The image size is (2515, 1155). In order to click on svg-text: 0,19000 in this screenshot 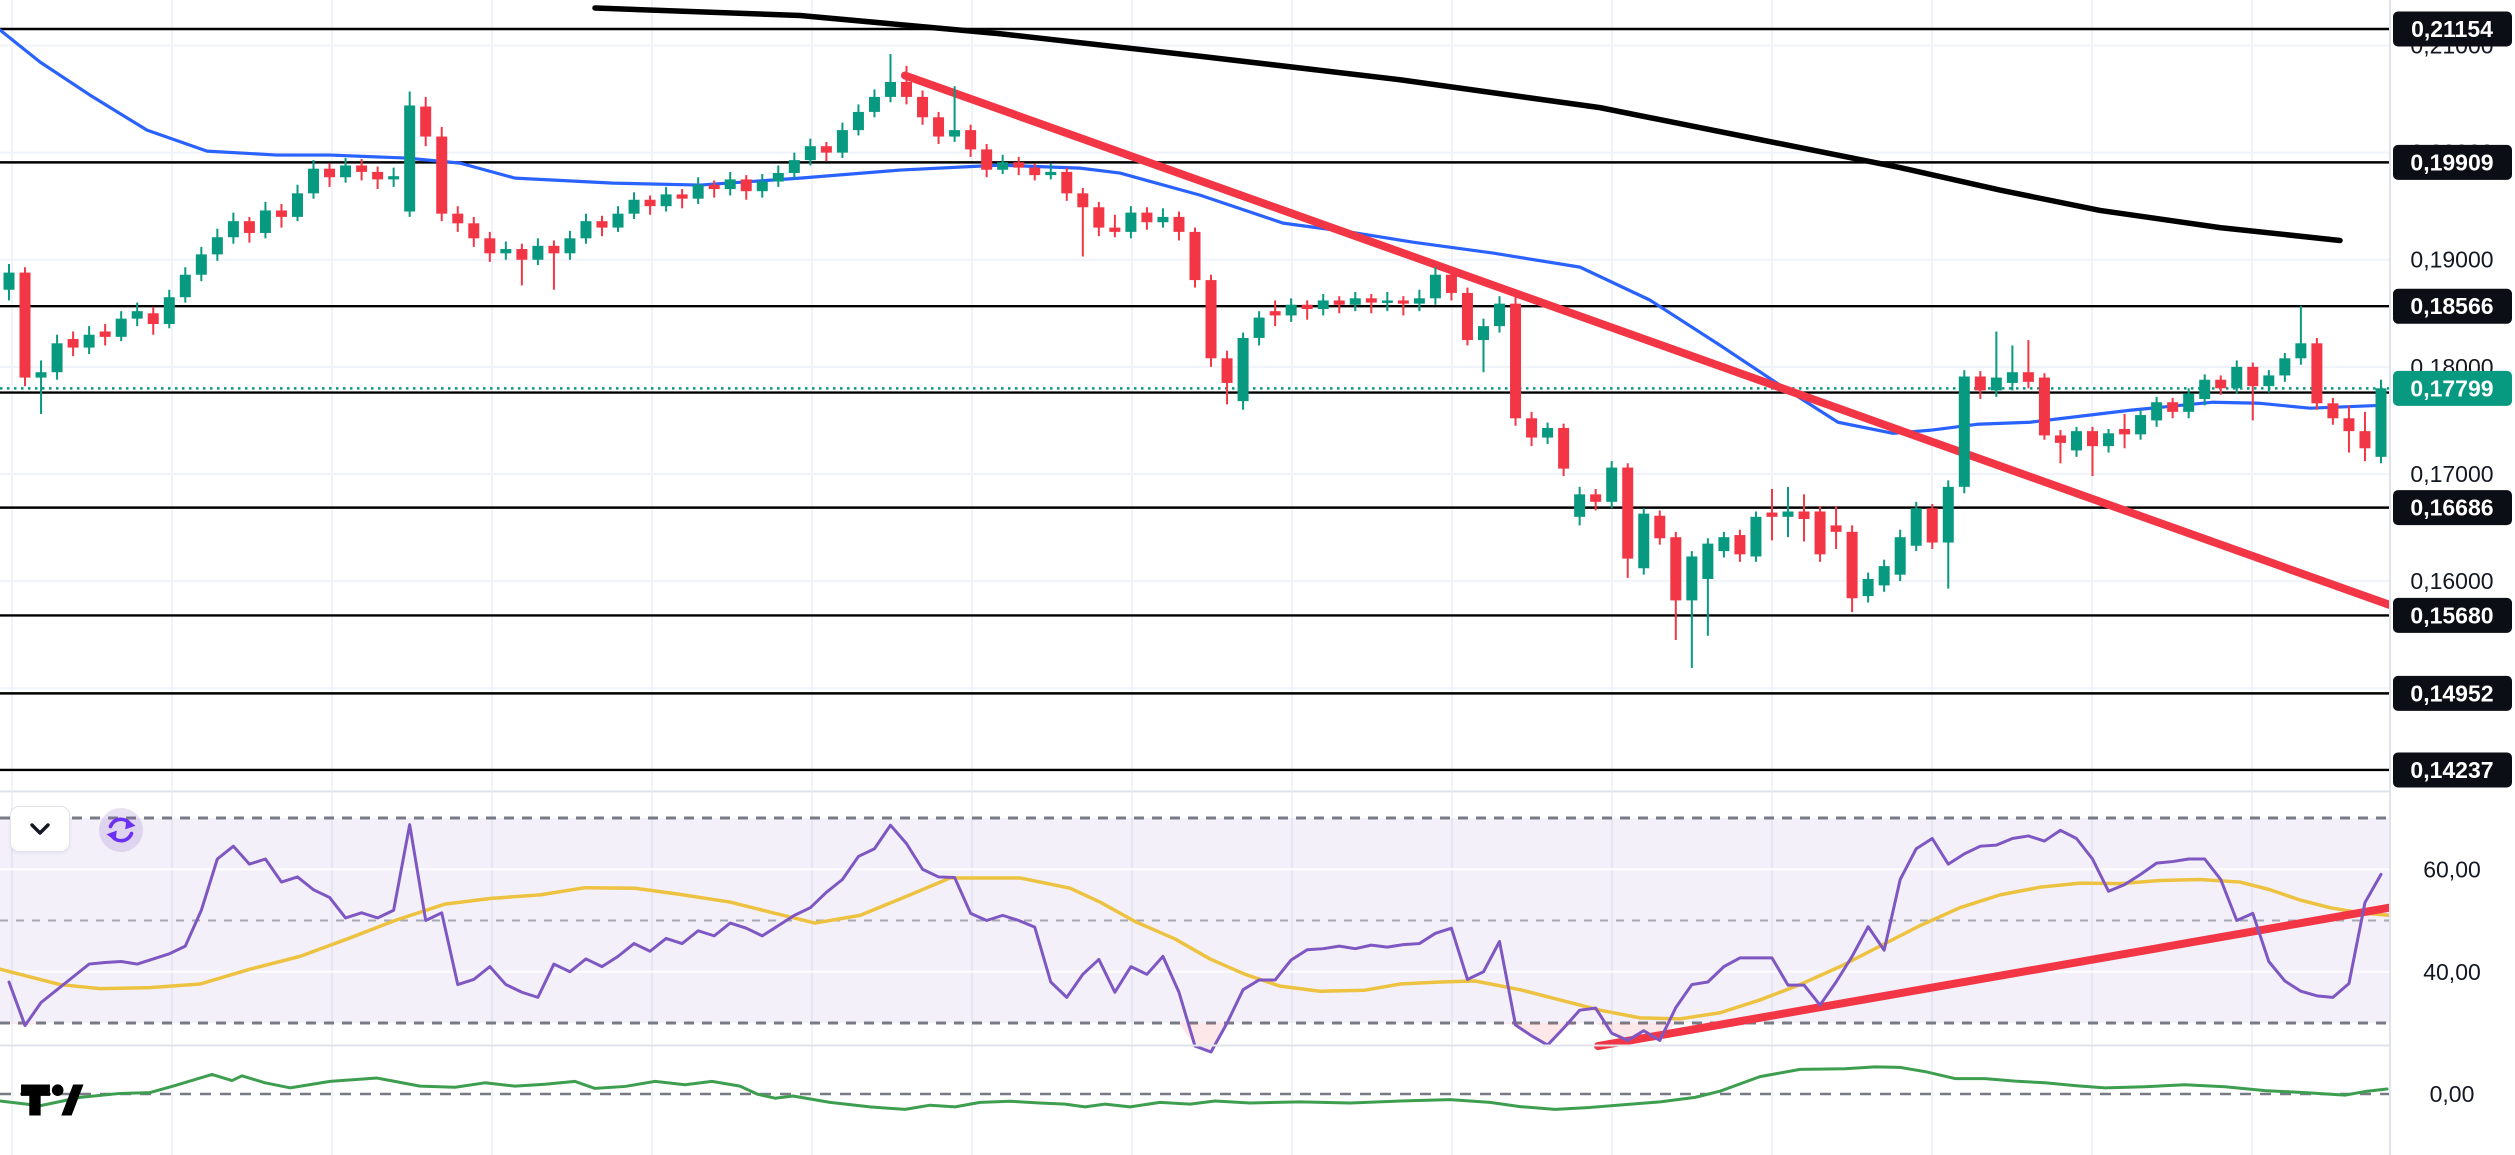, I will do `click(2451, 260)`.